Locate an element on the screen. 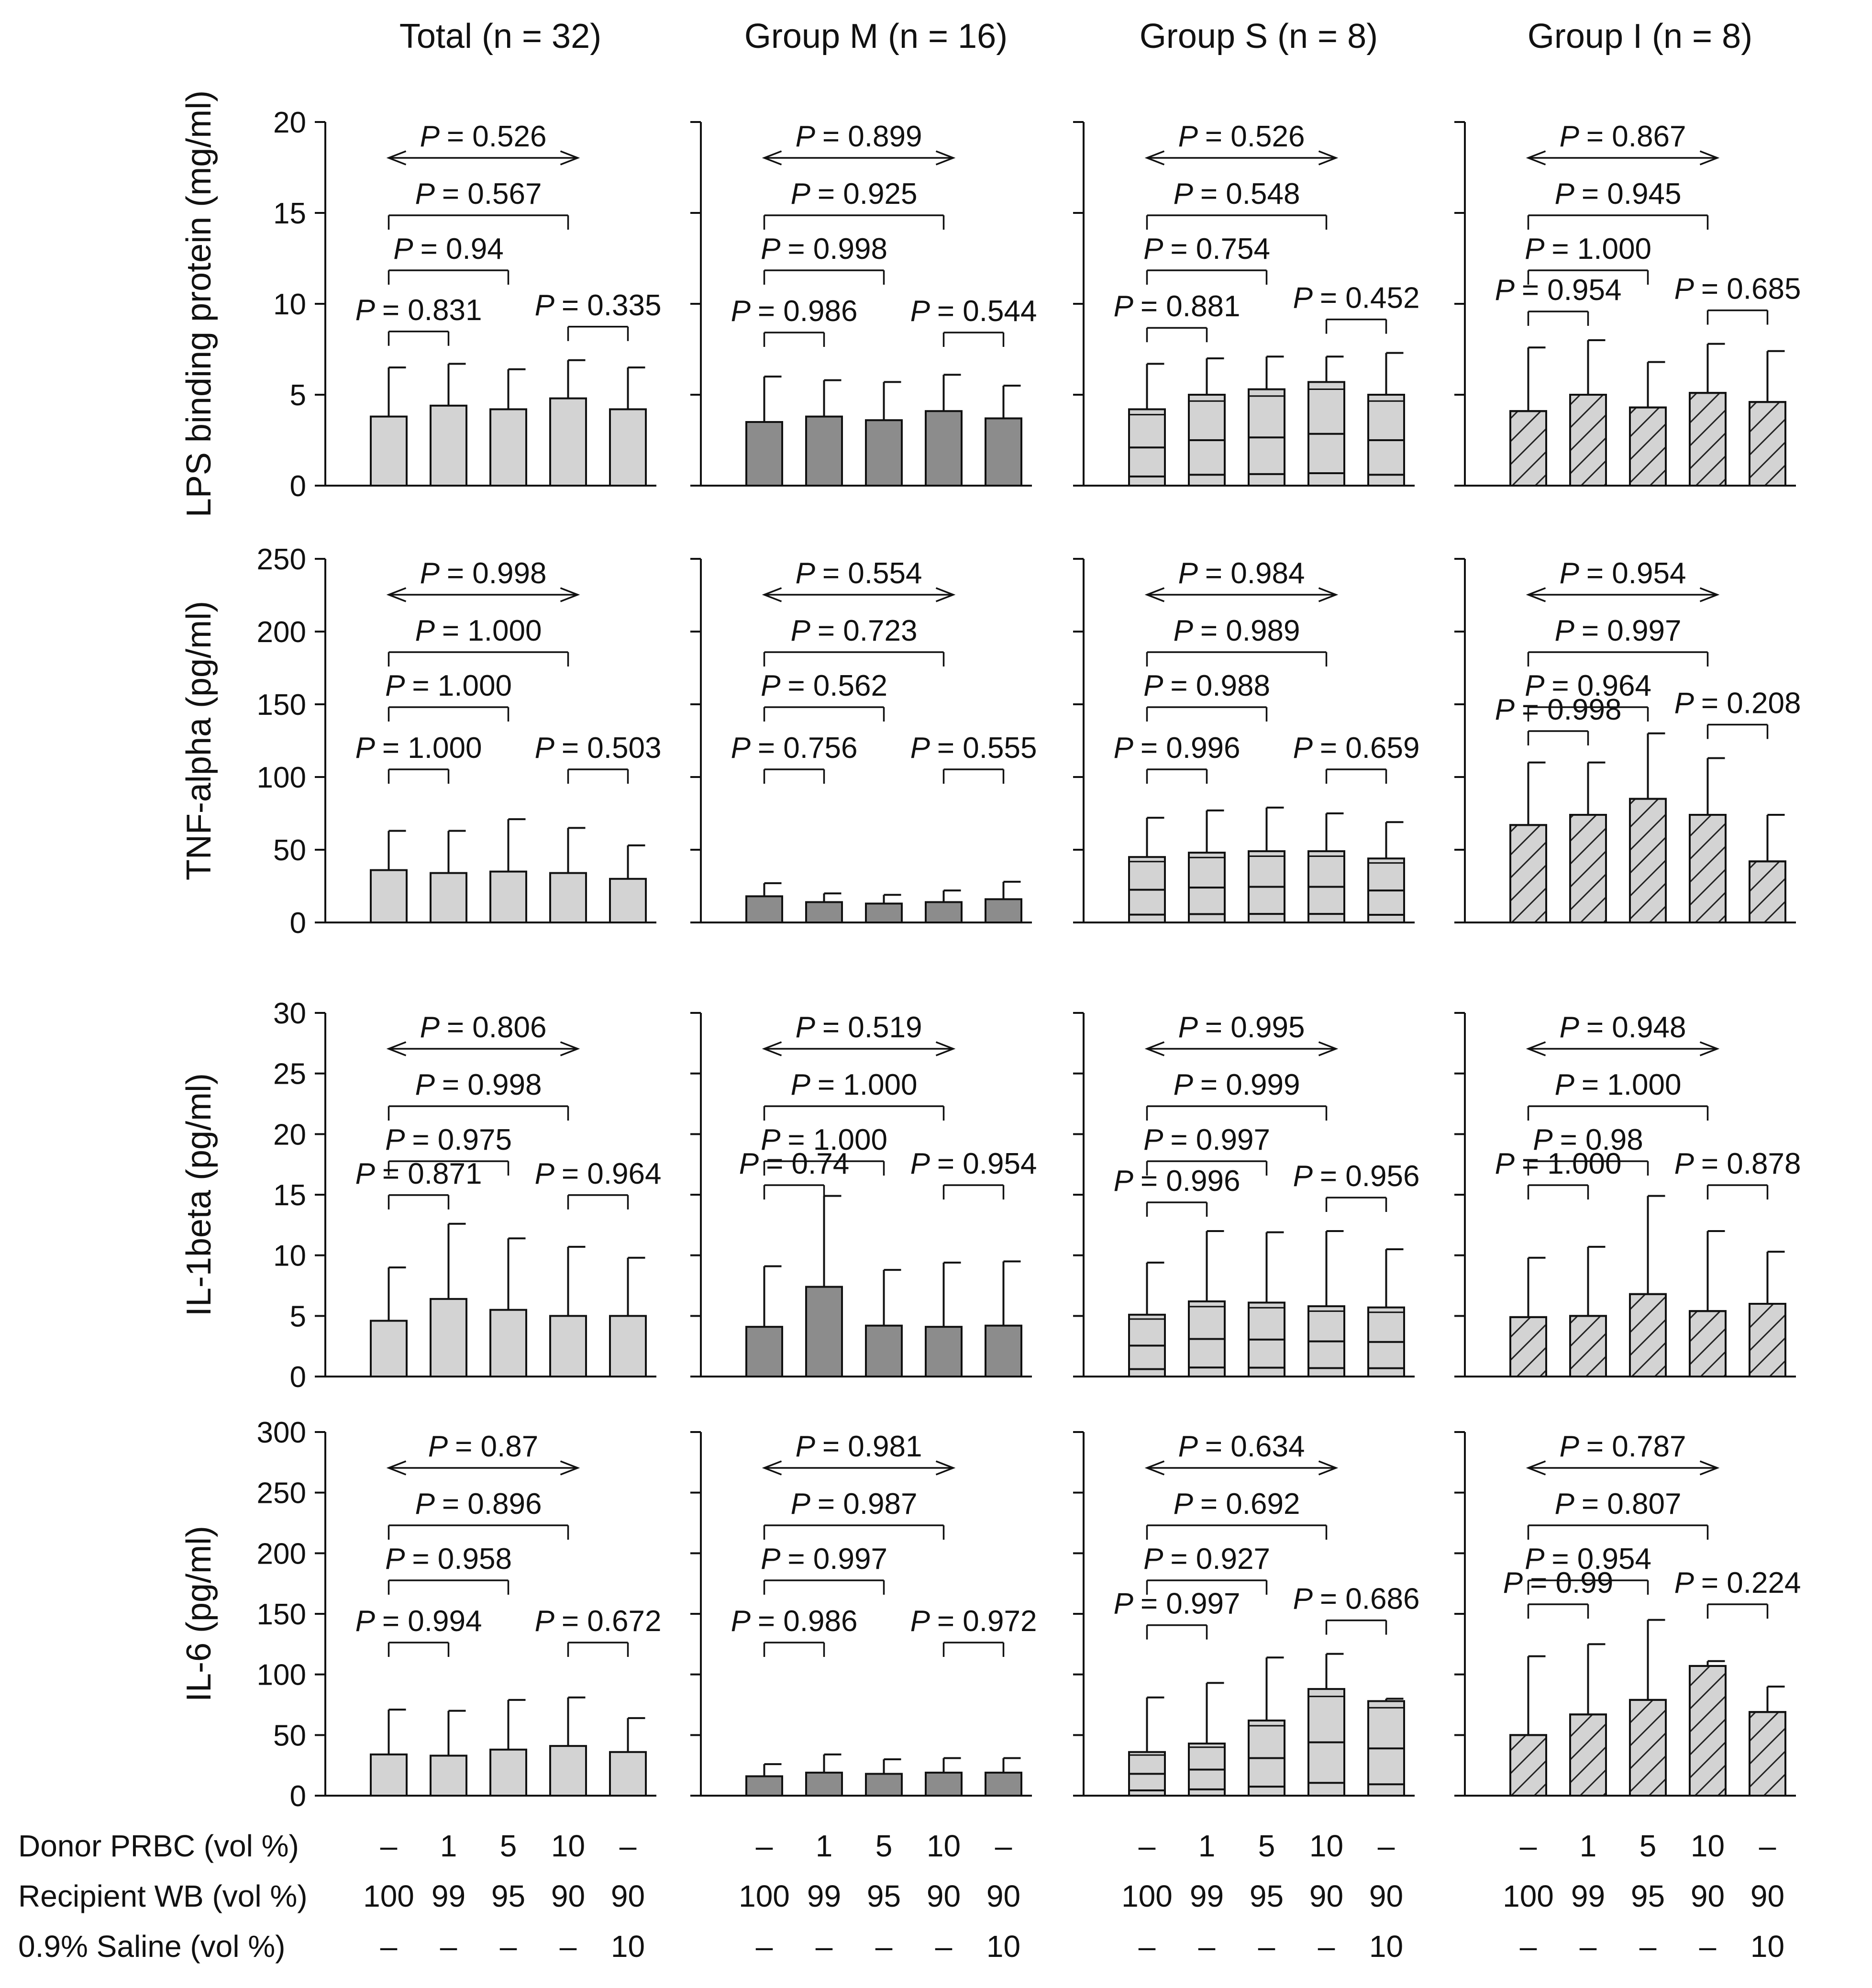 The width and height of the screenshot is (1872, 1988). tick-label: 50 is located at coordinates (289, 1736).